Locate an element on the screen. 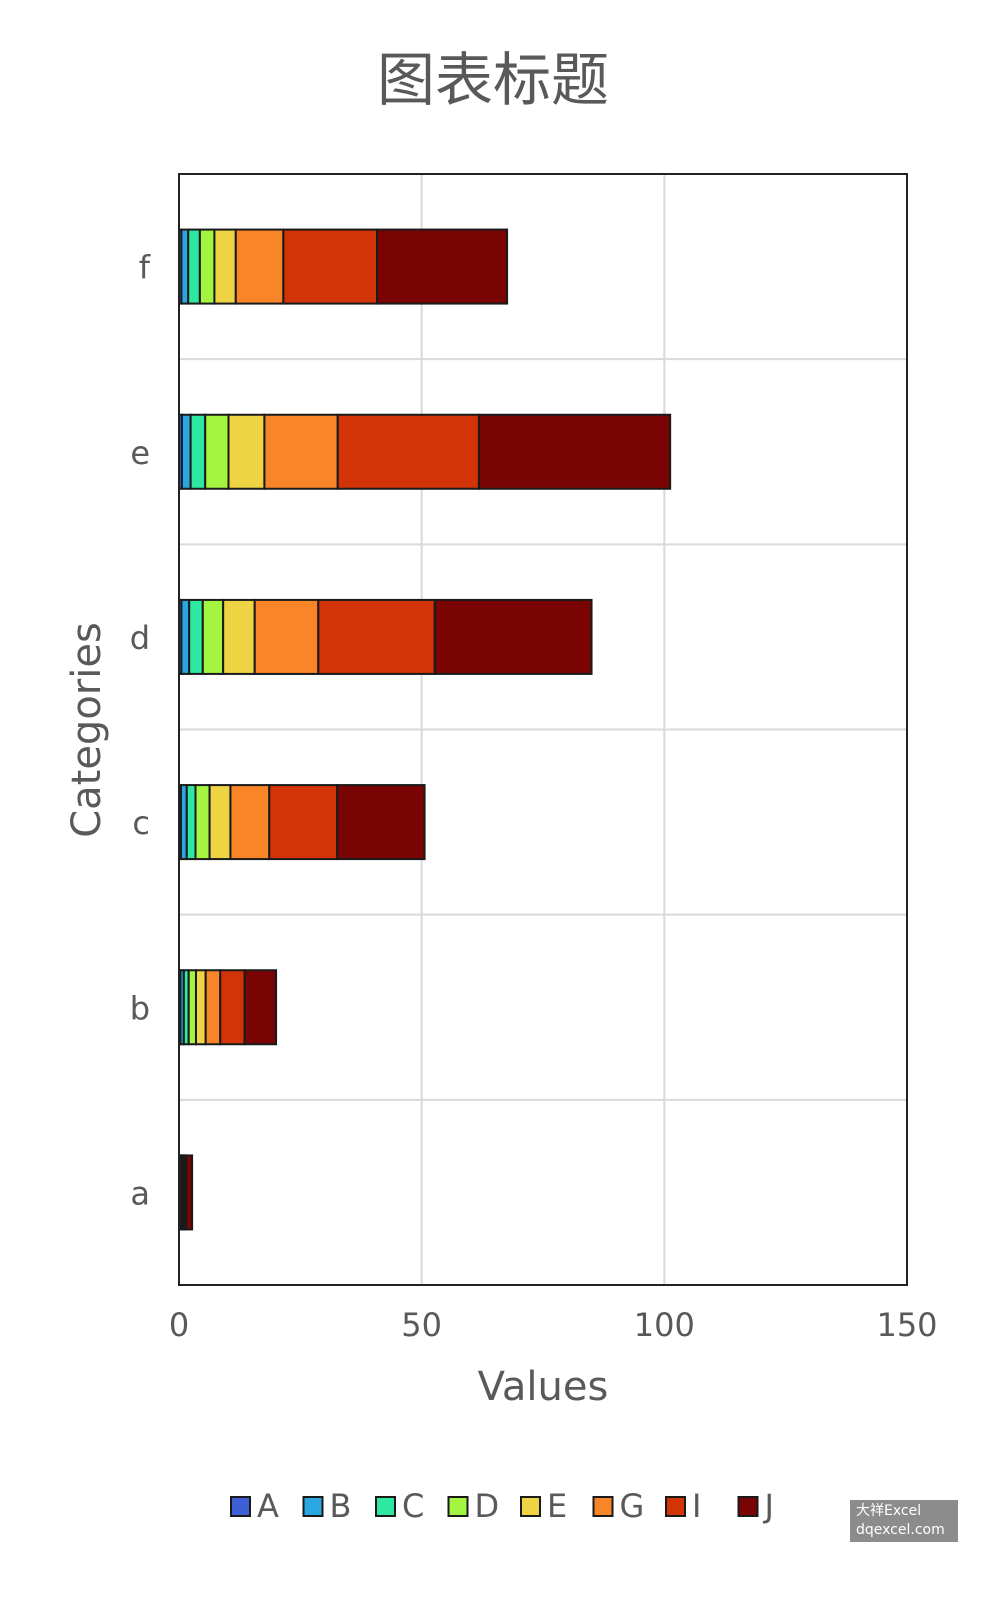  bar-c-I is located at coordinates (303, 822).